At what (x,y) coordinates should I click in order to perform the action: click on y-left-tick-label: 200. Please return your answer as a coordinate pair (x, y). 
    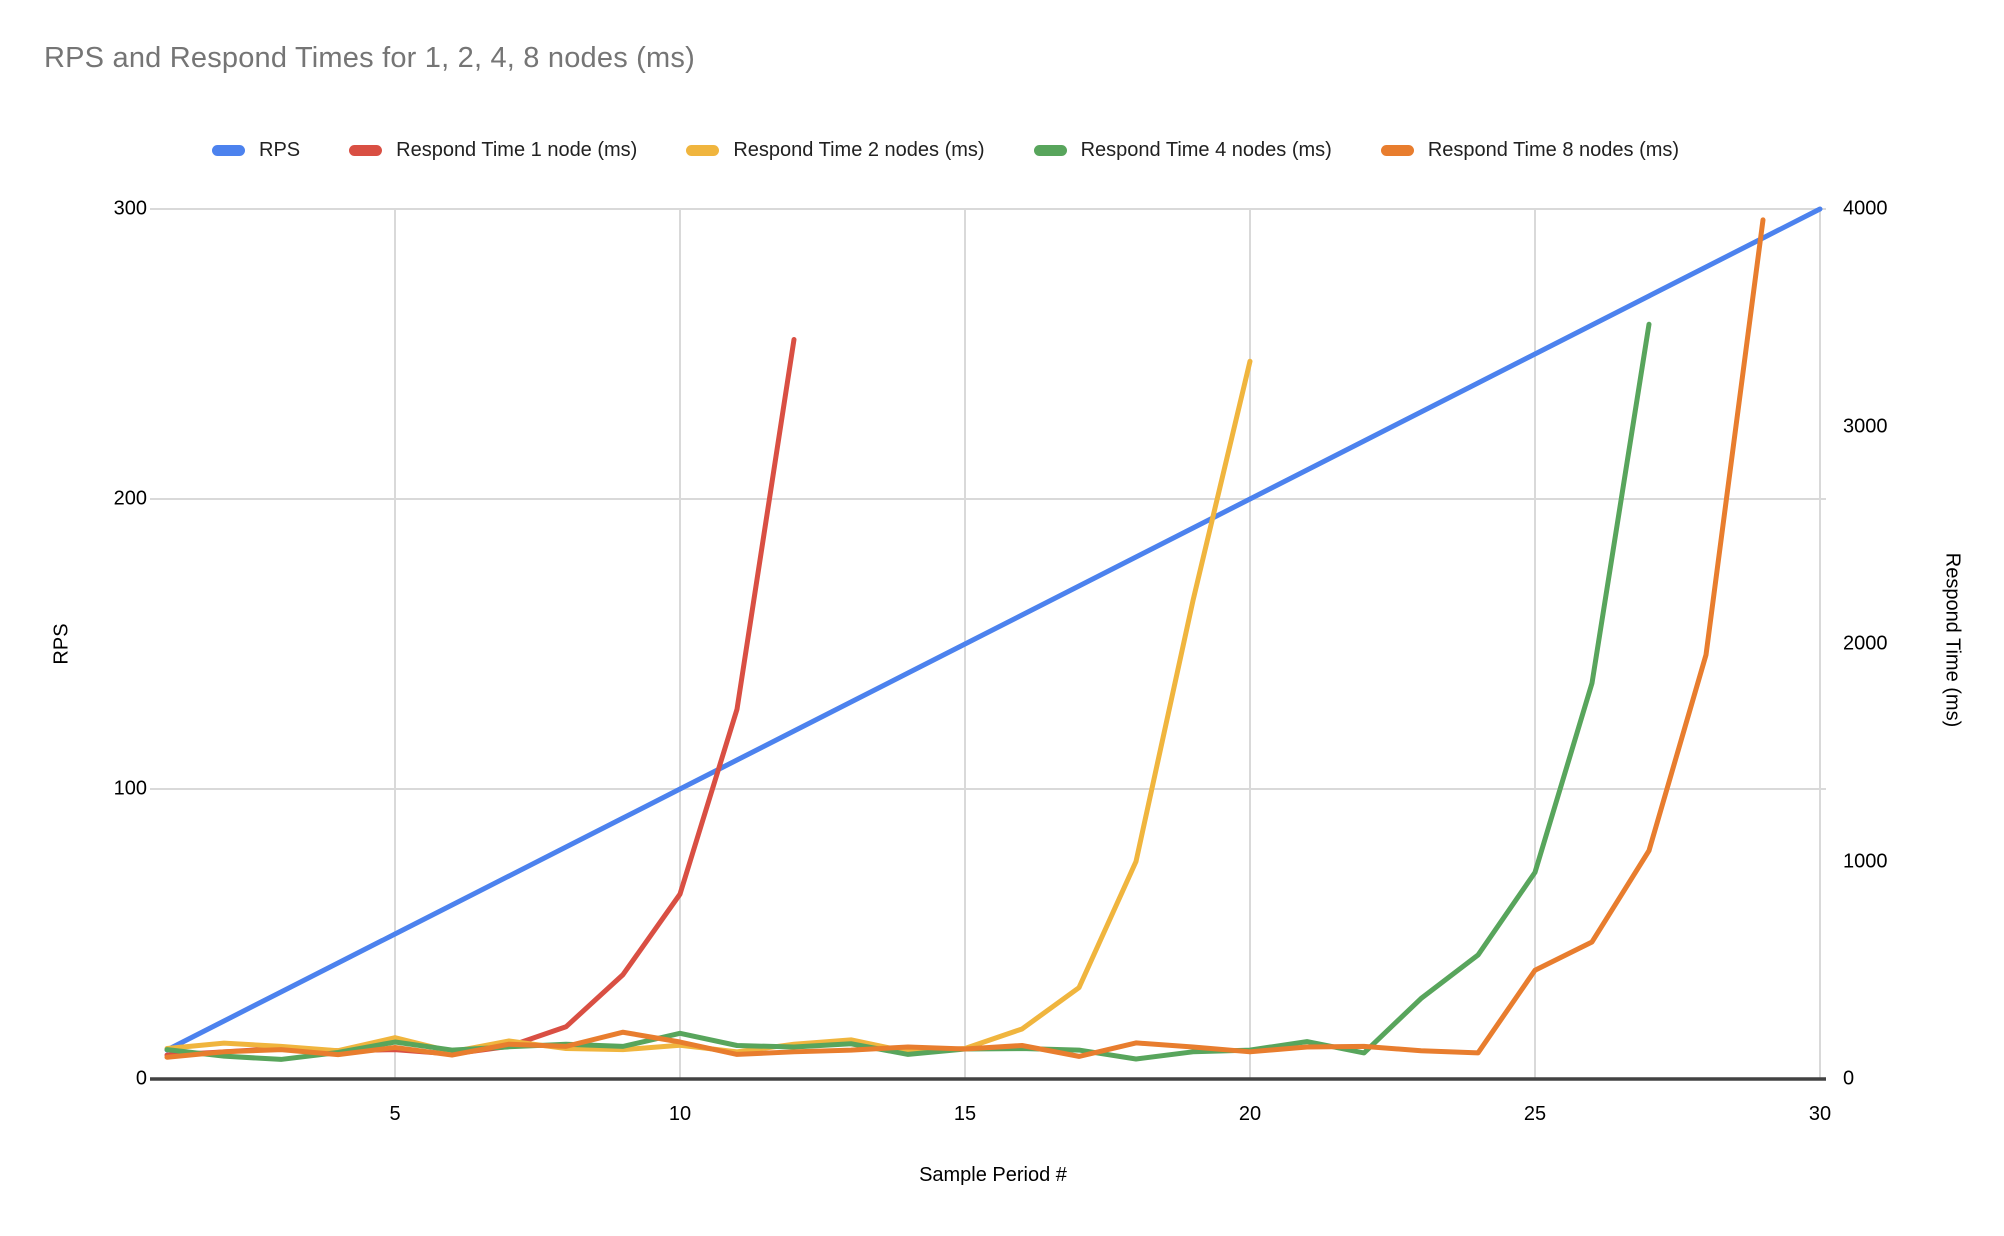
    Looking at the image, I should click on (130, 498).